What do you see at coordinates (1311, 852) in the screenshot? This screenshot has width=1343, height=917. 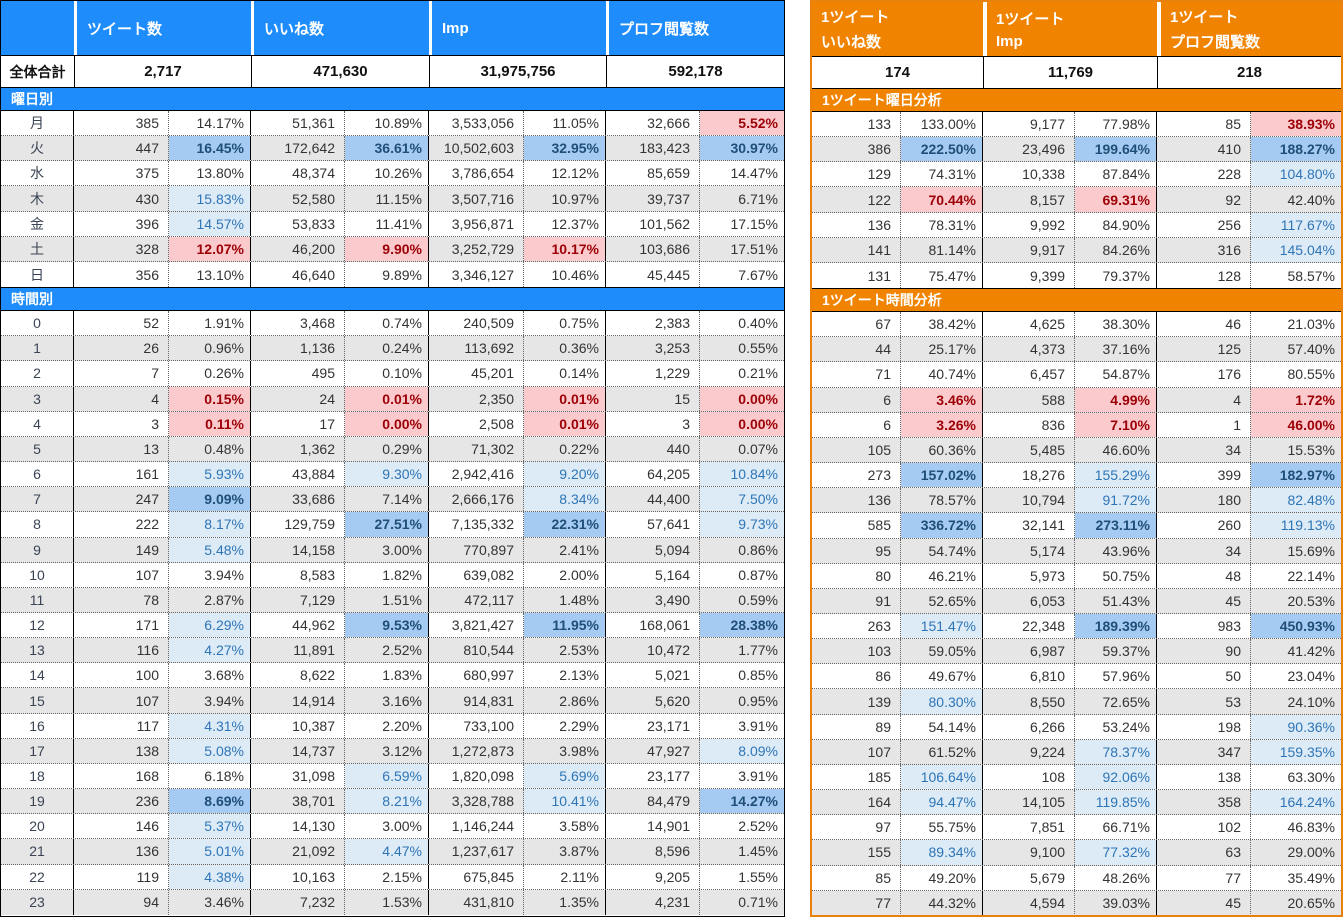 I see `percent-cell: 29.00%` at bounding box center [1311, 852].